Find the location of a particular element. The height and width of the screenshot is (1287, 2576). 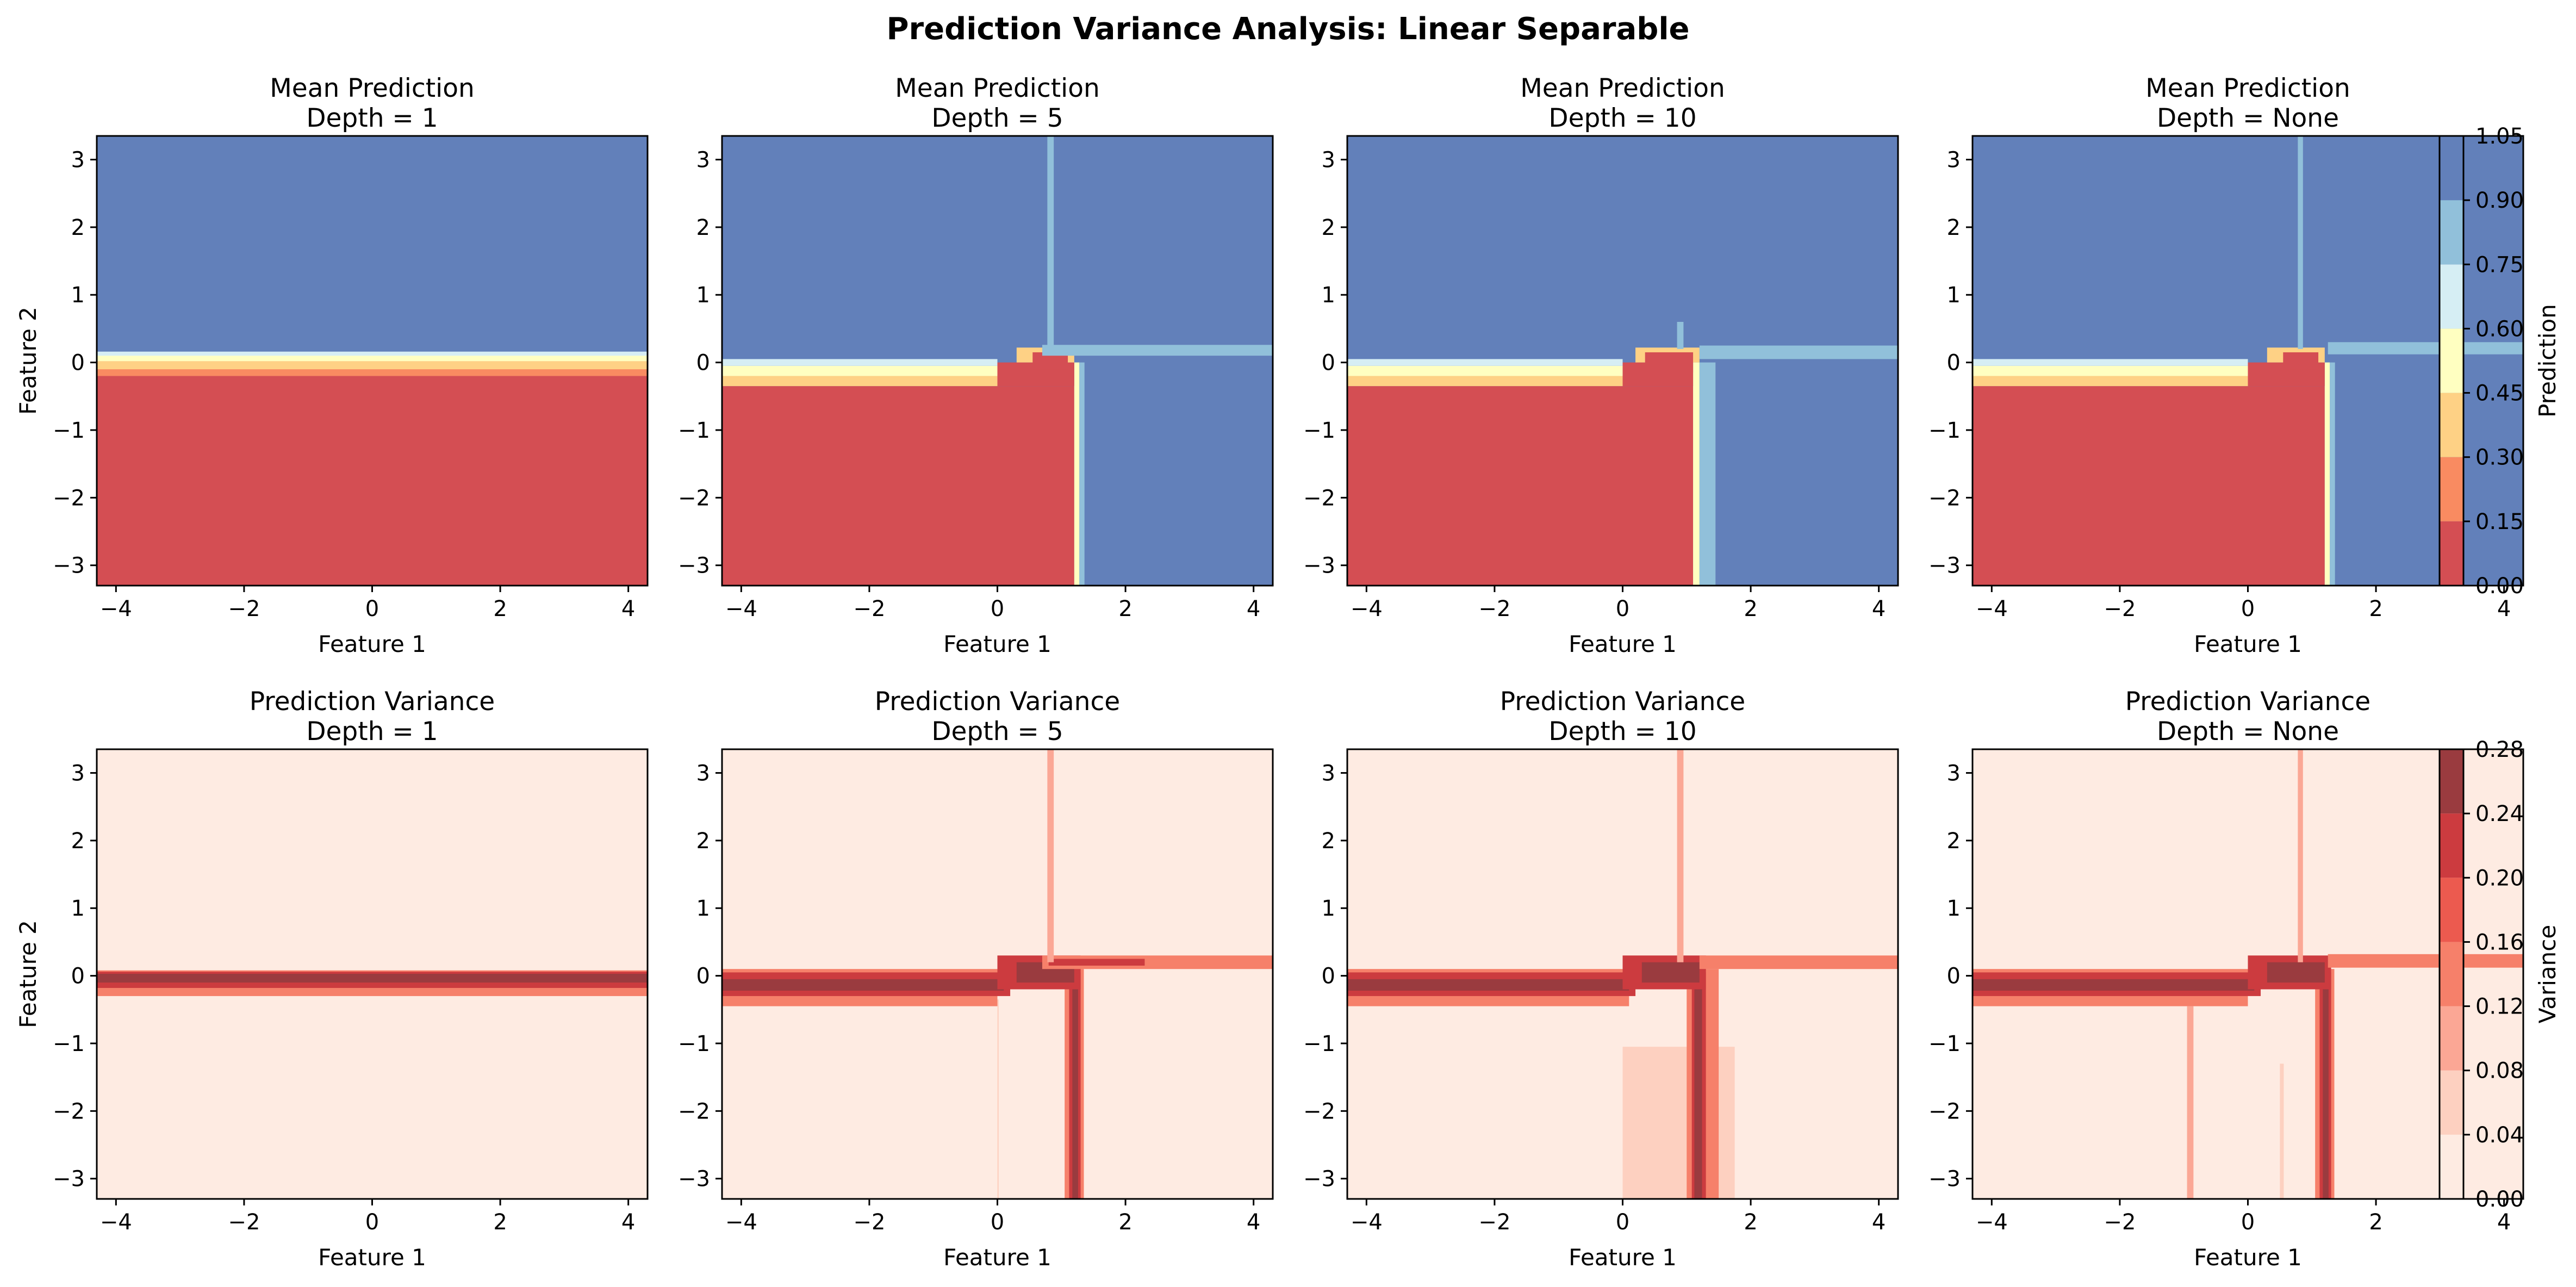

panel-title: Depth = 5 is located at coordinates (997, 732).